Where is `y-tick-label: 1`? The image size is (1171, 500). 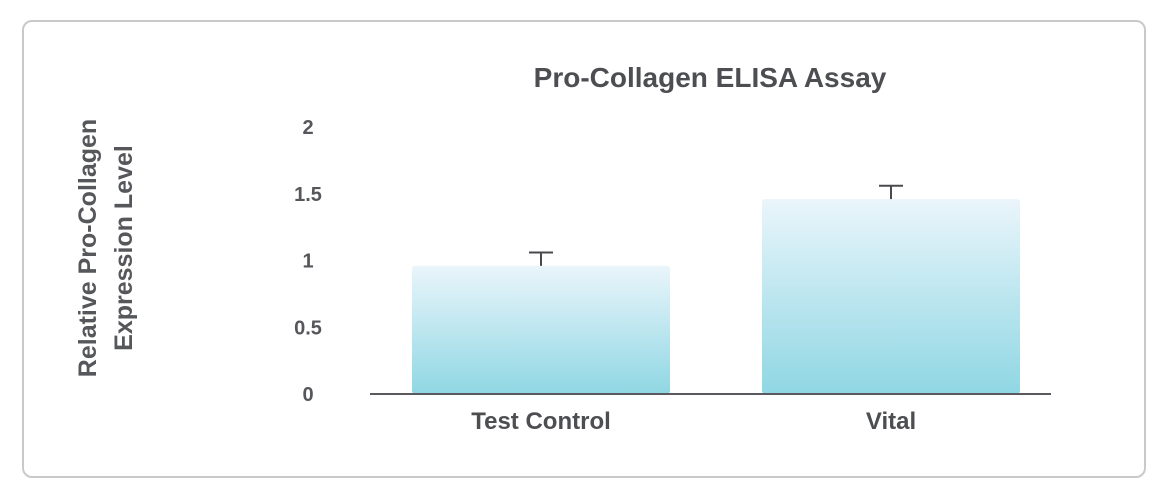 y-tick-label: 1 is located at coordinates (307, 262).